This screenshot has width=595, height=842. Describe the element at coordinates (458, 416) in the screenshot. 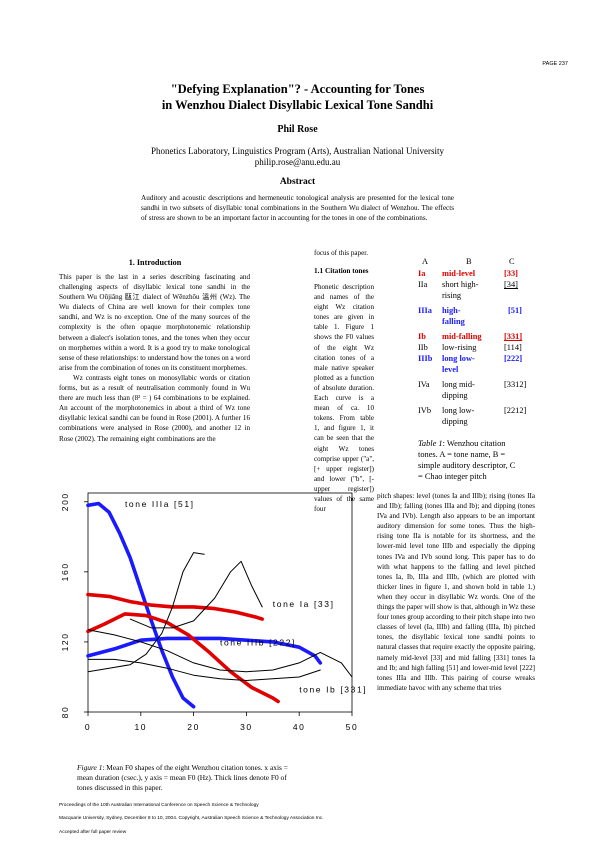

I see `table-cell-descriptor: long low-dipping` at that location.